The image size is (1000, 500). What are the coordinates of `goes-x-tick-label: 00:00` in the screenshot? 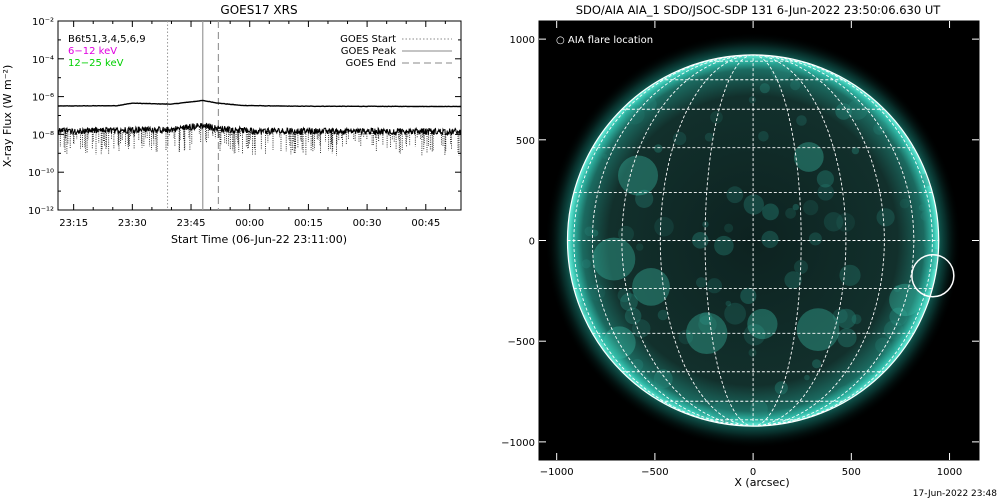 It's located at (249, 223).